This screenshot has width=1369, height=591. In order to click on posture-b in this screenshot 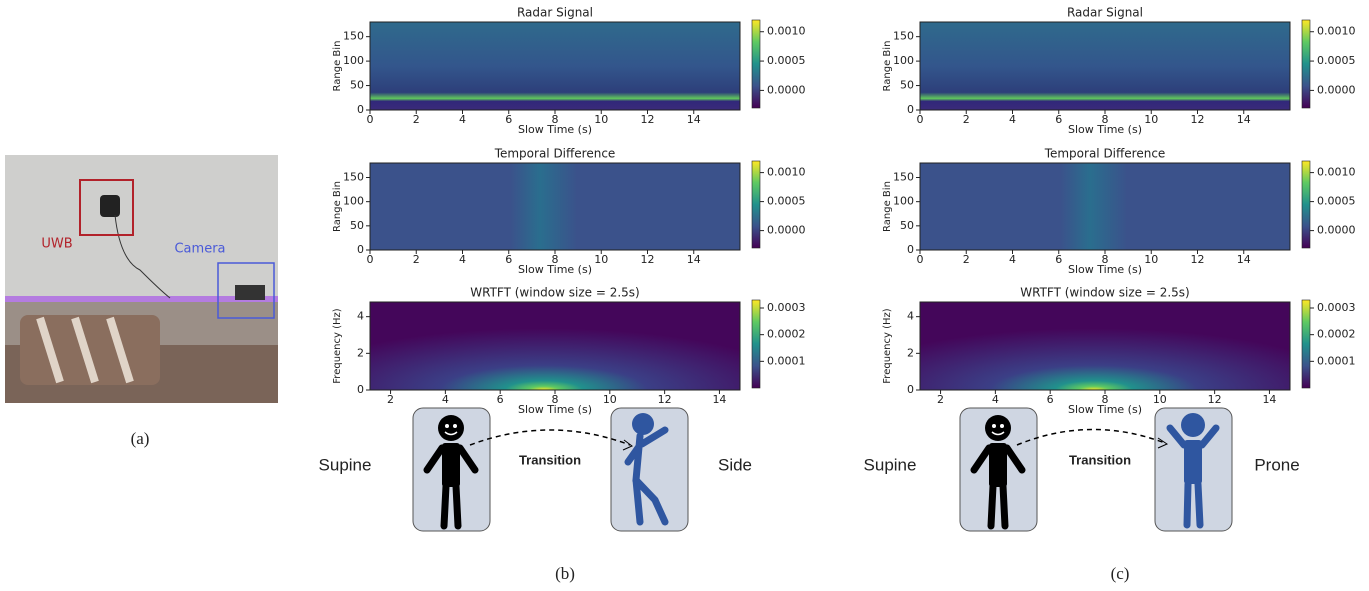, I will do `click(550, 469)`.